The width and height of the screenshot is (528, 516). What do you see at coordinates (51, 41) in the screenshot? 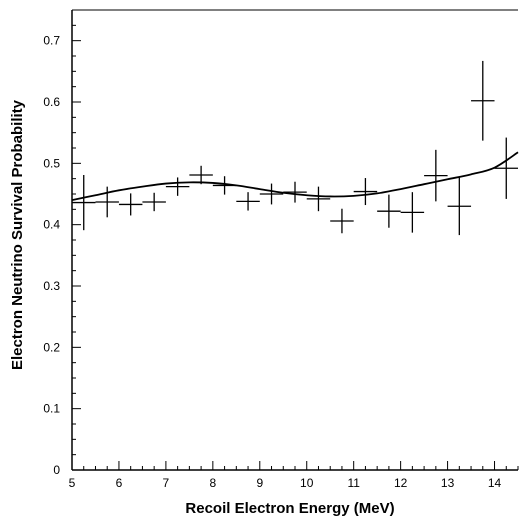
I see `y-tick-label: 0.7` at bounding box center [51, 41].